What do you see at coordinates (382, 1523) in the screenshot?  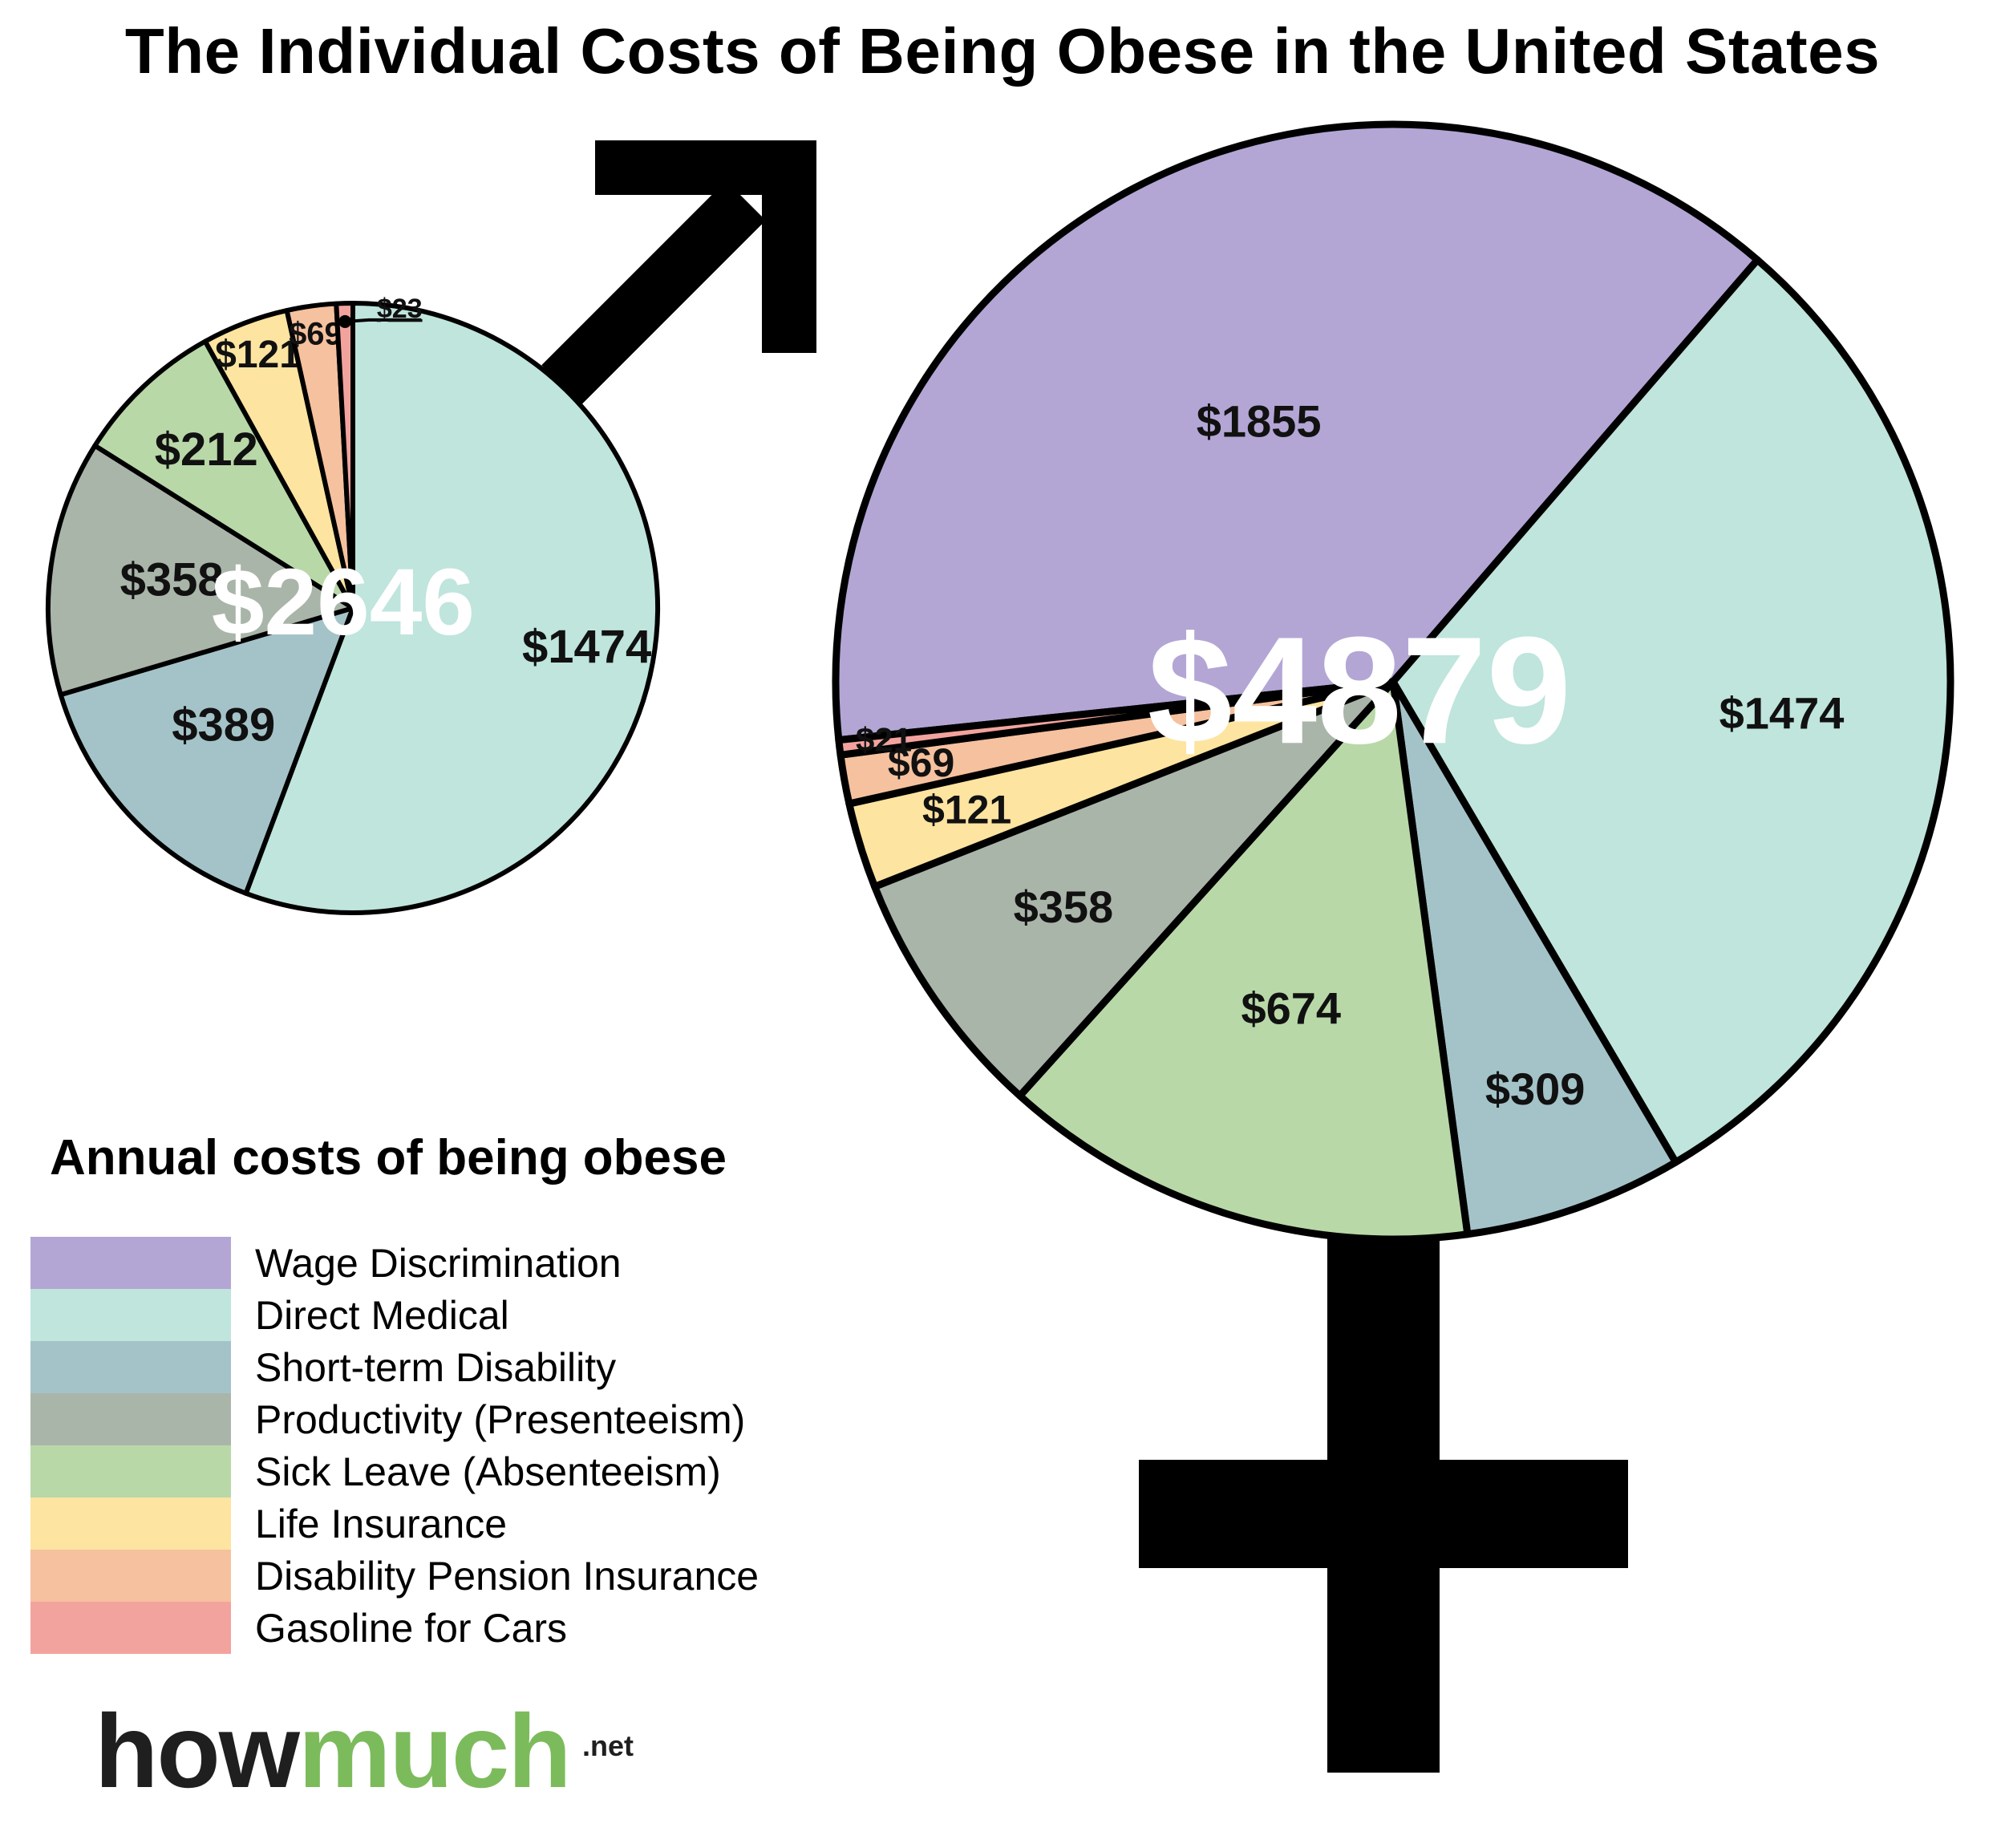 I see `legend-label: Life Insurance` at bounding box center [382, 1523].